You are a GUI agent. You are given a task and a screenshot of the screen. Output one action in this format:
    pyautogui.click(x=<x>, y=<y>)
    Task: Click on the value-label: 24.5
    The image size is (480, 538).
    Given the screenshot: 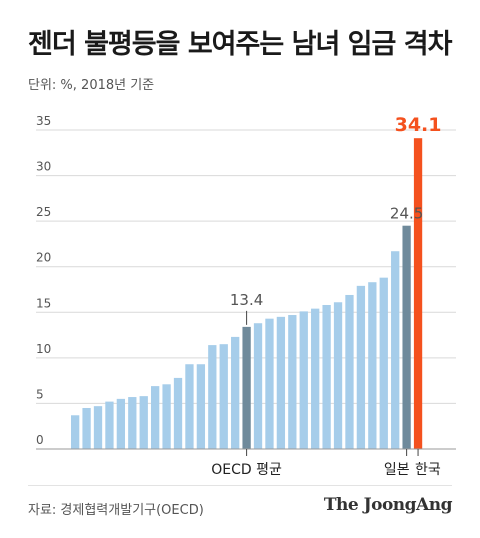 What is the action you would take?
    pyautogui.click(x=406, y=214)
    